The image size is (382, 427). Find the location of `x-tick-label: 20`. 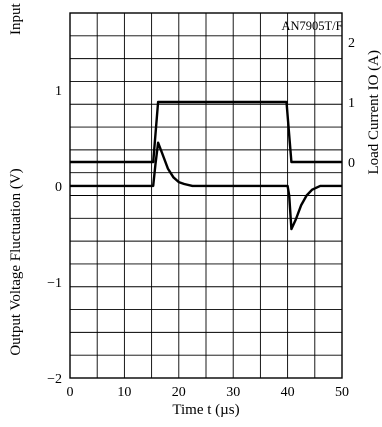

x-tick-label: 20 is located at coordinates (179, 392).